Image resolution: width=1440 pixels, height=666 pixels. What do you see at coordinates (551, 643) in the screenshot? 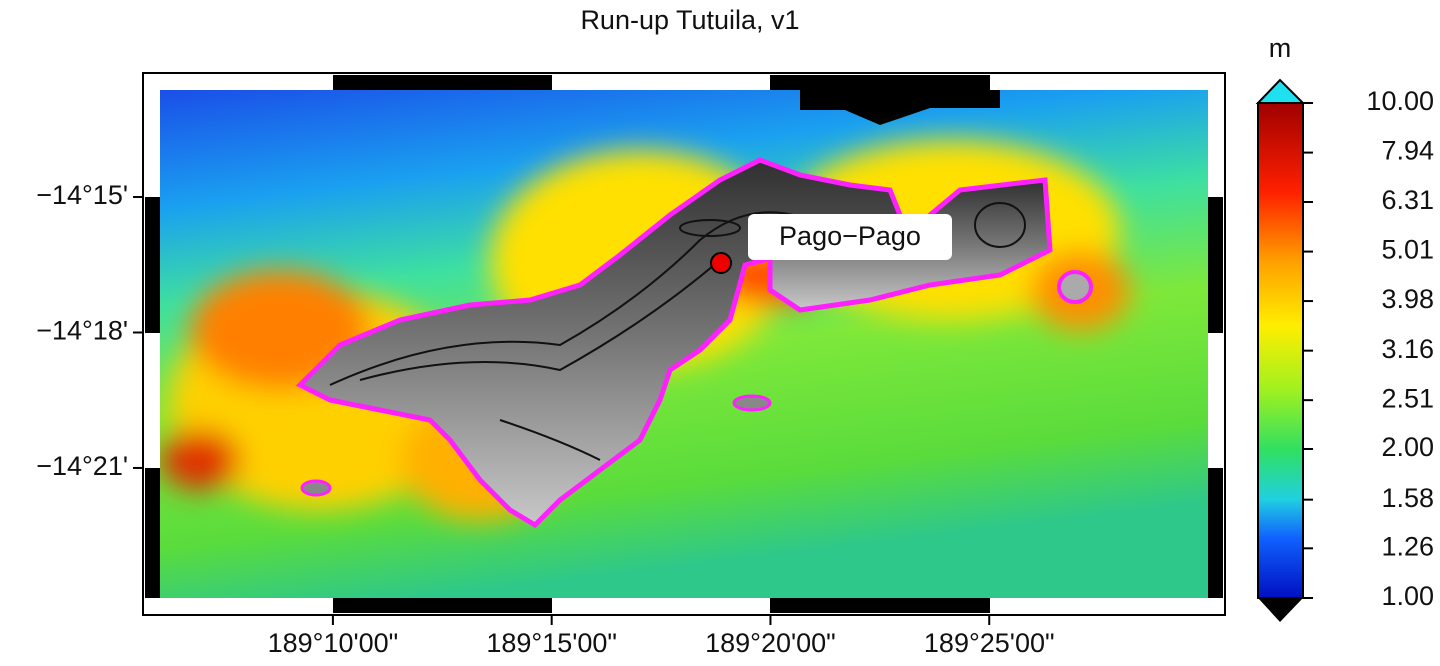
I see `x-tick-label: 189°15'00"` at bounding box center [551, 643].